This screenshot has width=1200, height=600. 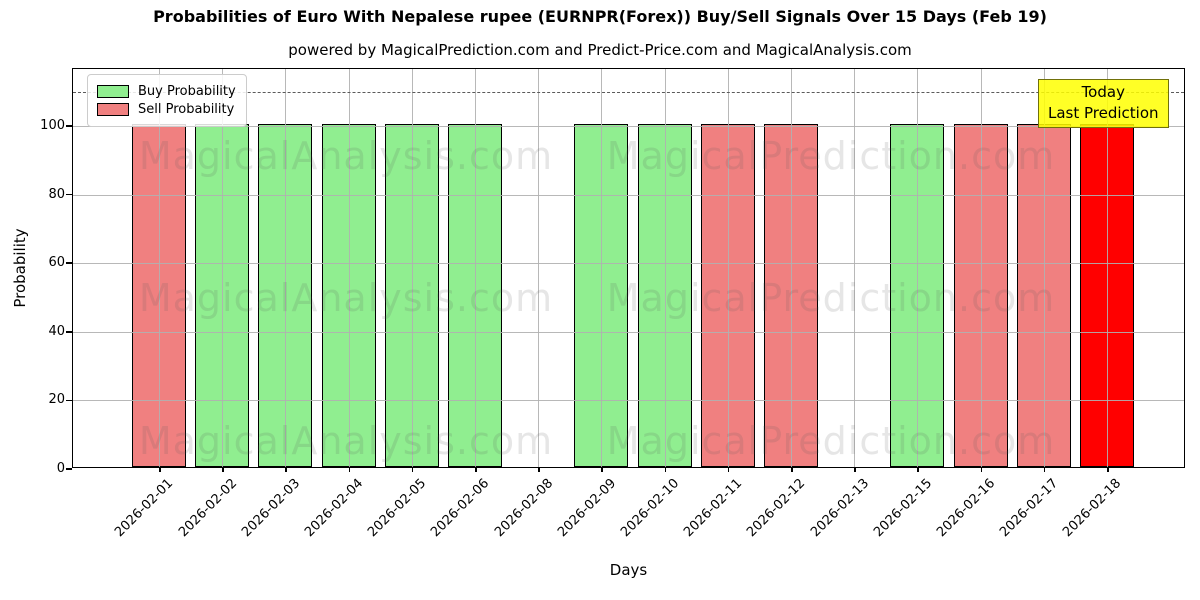 I want to click on buy-probability-swatch, so click(x=113, y=91).